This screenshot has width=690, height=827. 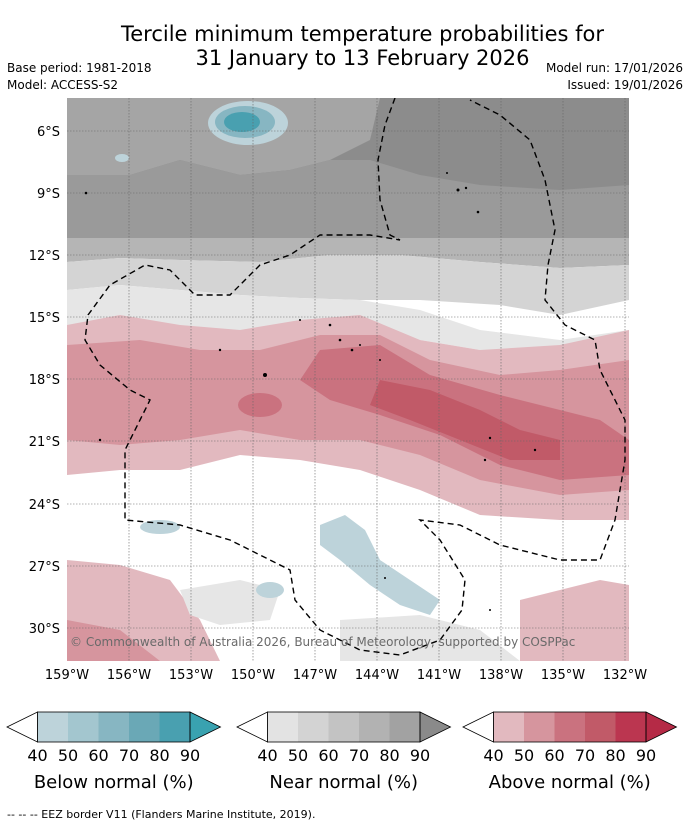 What do you see at coordinates (625, 675) in the screenshot?
I see `lon-tick: 132°W` at bounding box center [625, 675].